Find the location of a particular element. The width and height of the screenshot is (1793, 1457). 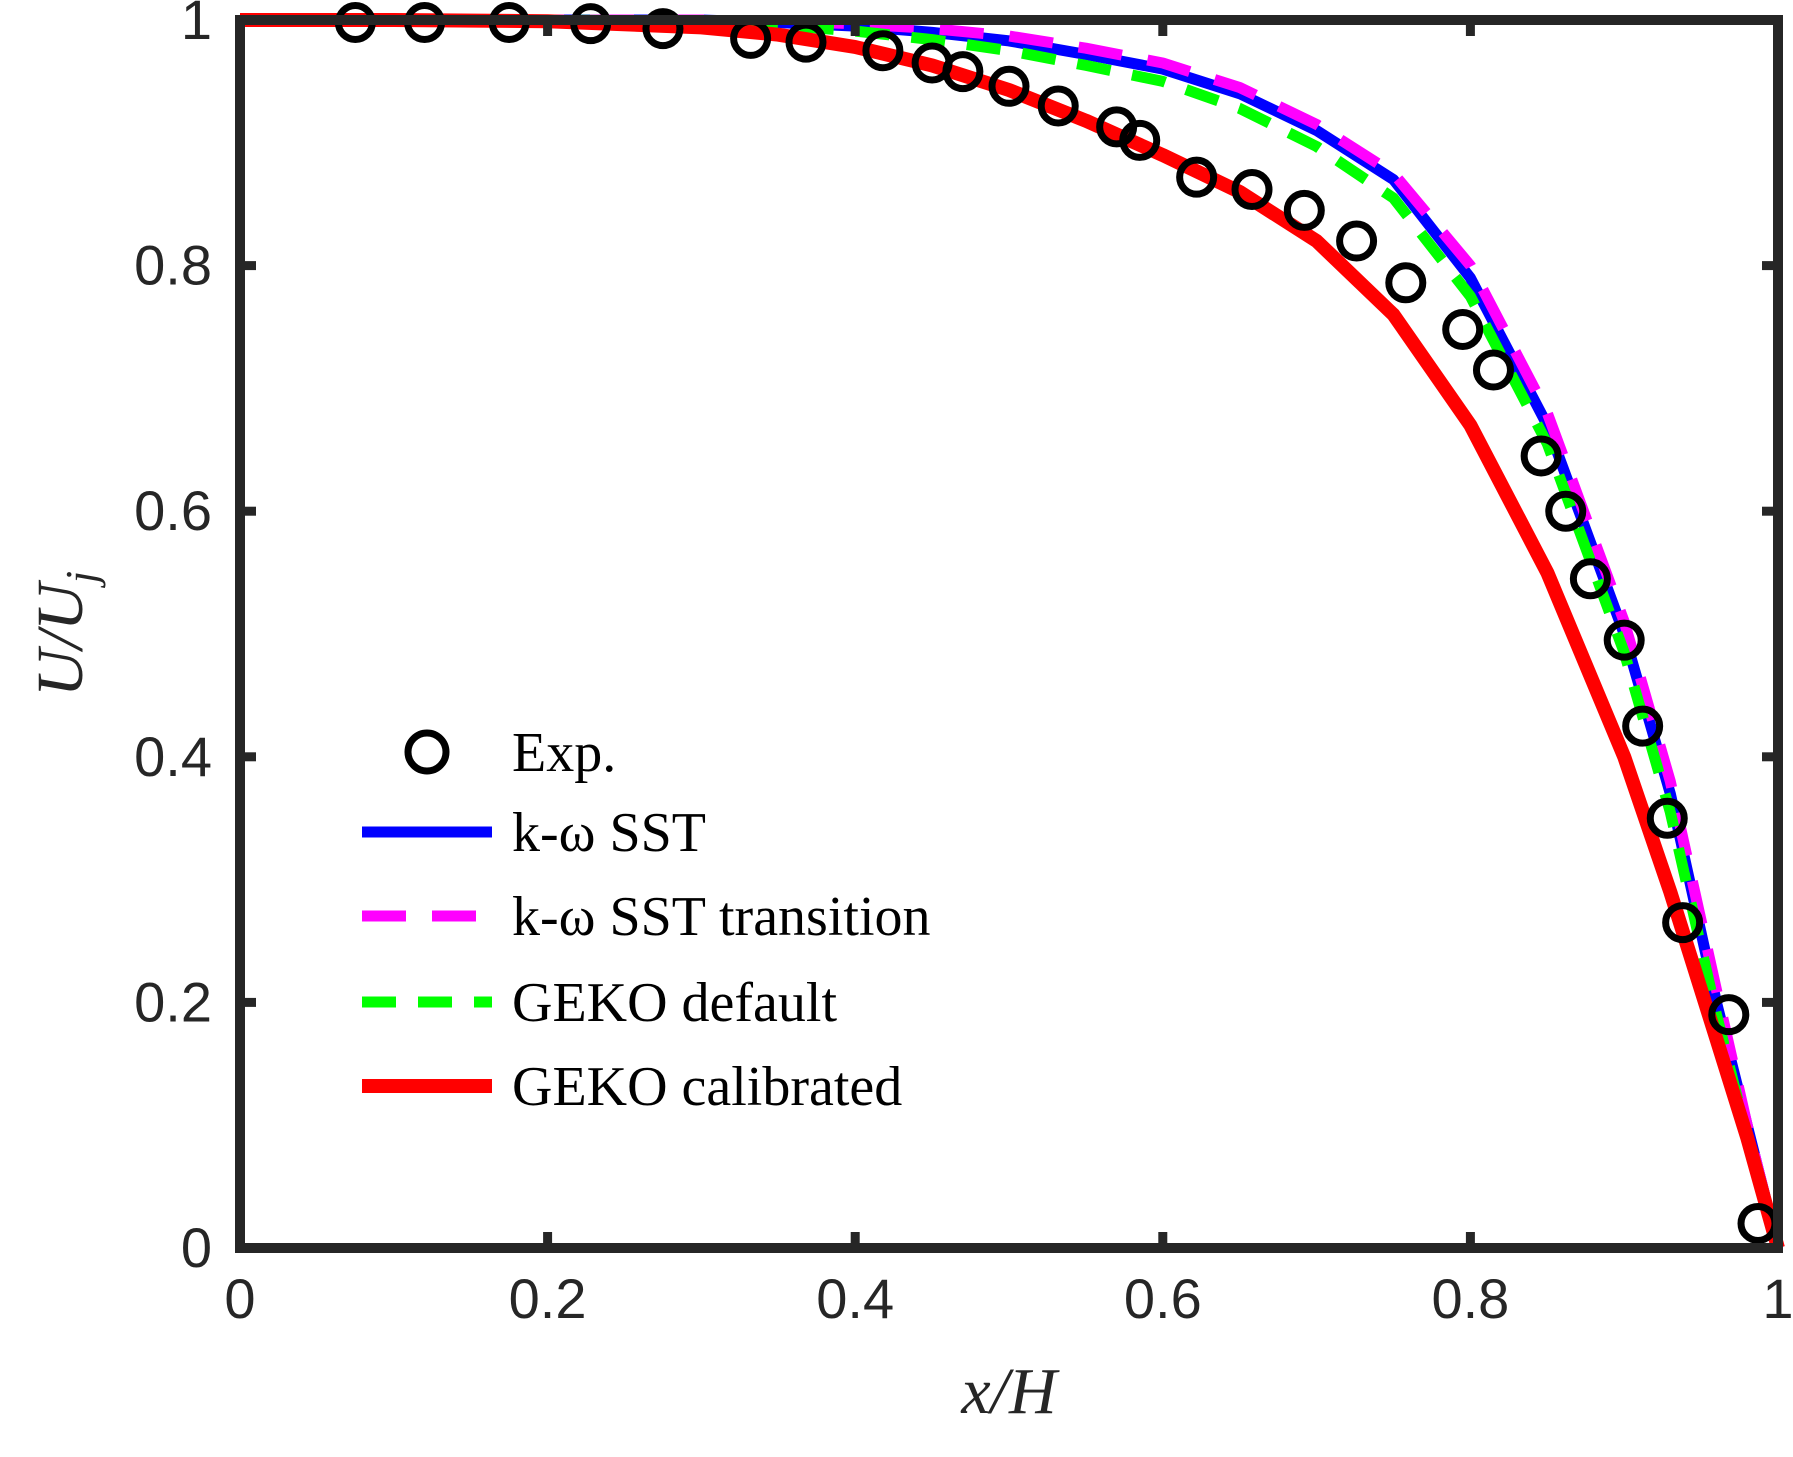

legend-entry-4: GEKO calibrated is located at coordinates (632, 1087).